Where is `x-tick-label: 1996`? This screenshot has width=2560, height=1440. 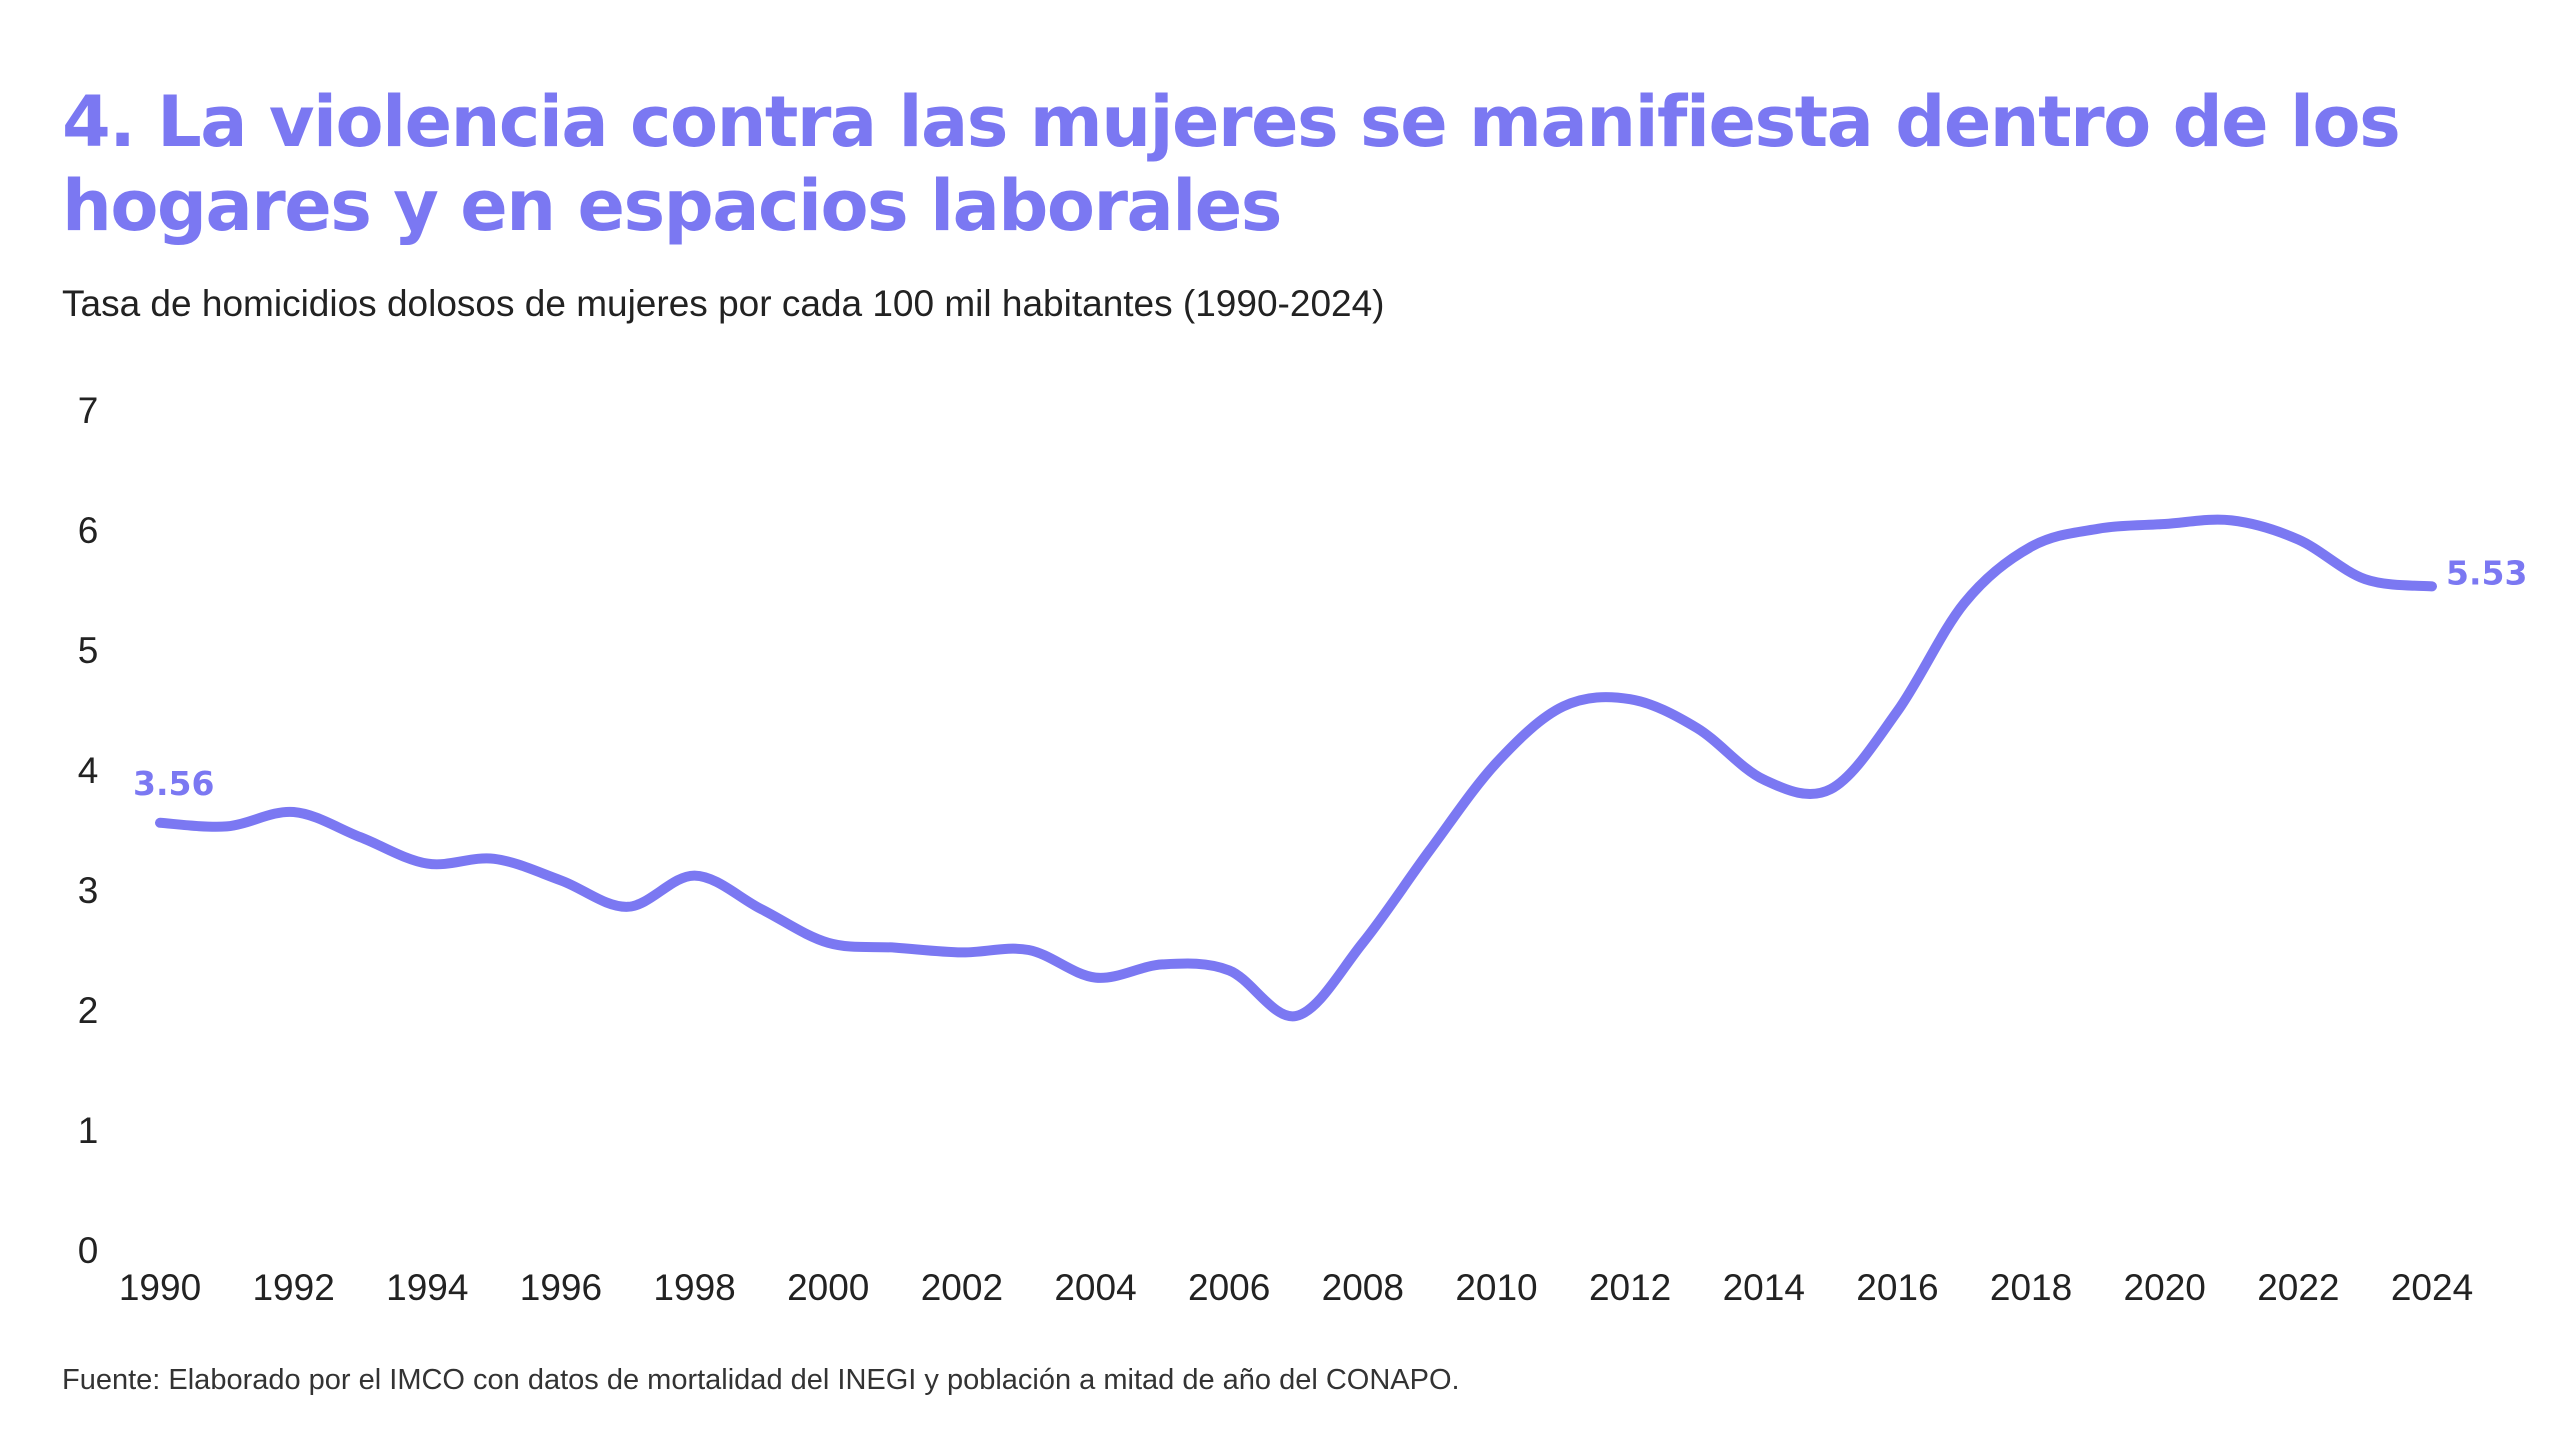 x-tick-label: 1996 is located at coordinates (561, 1287).